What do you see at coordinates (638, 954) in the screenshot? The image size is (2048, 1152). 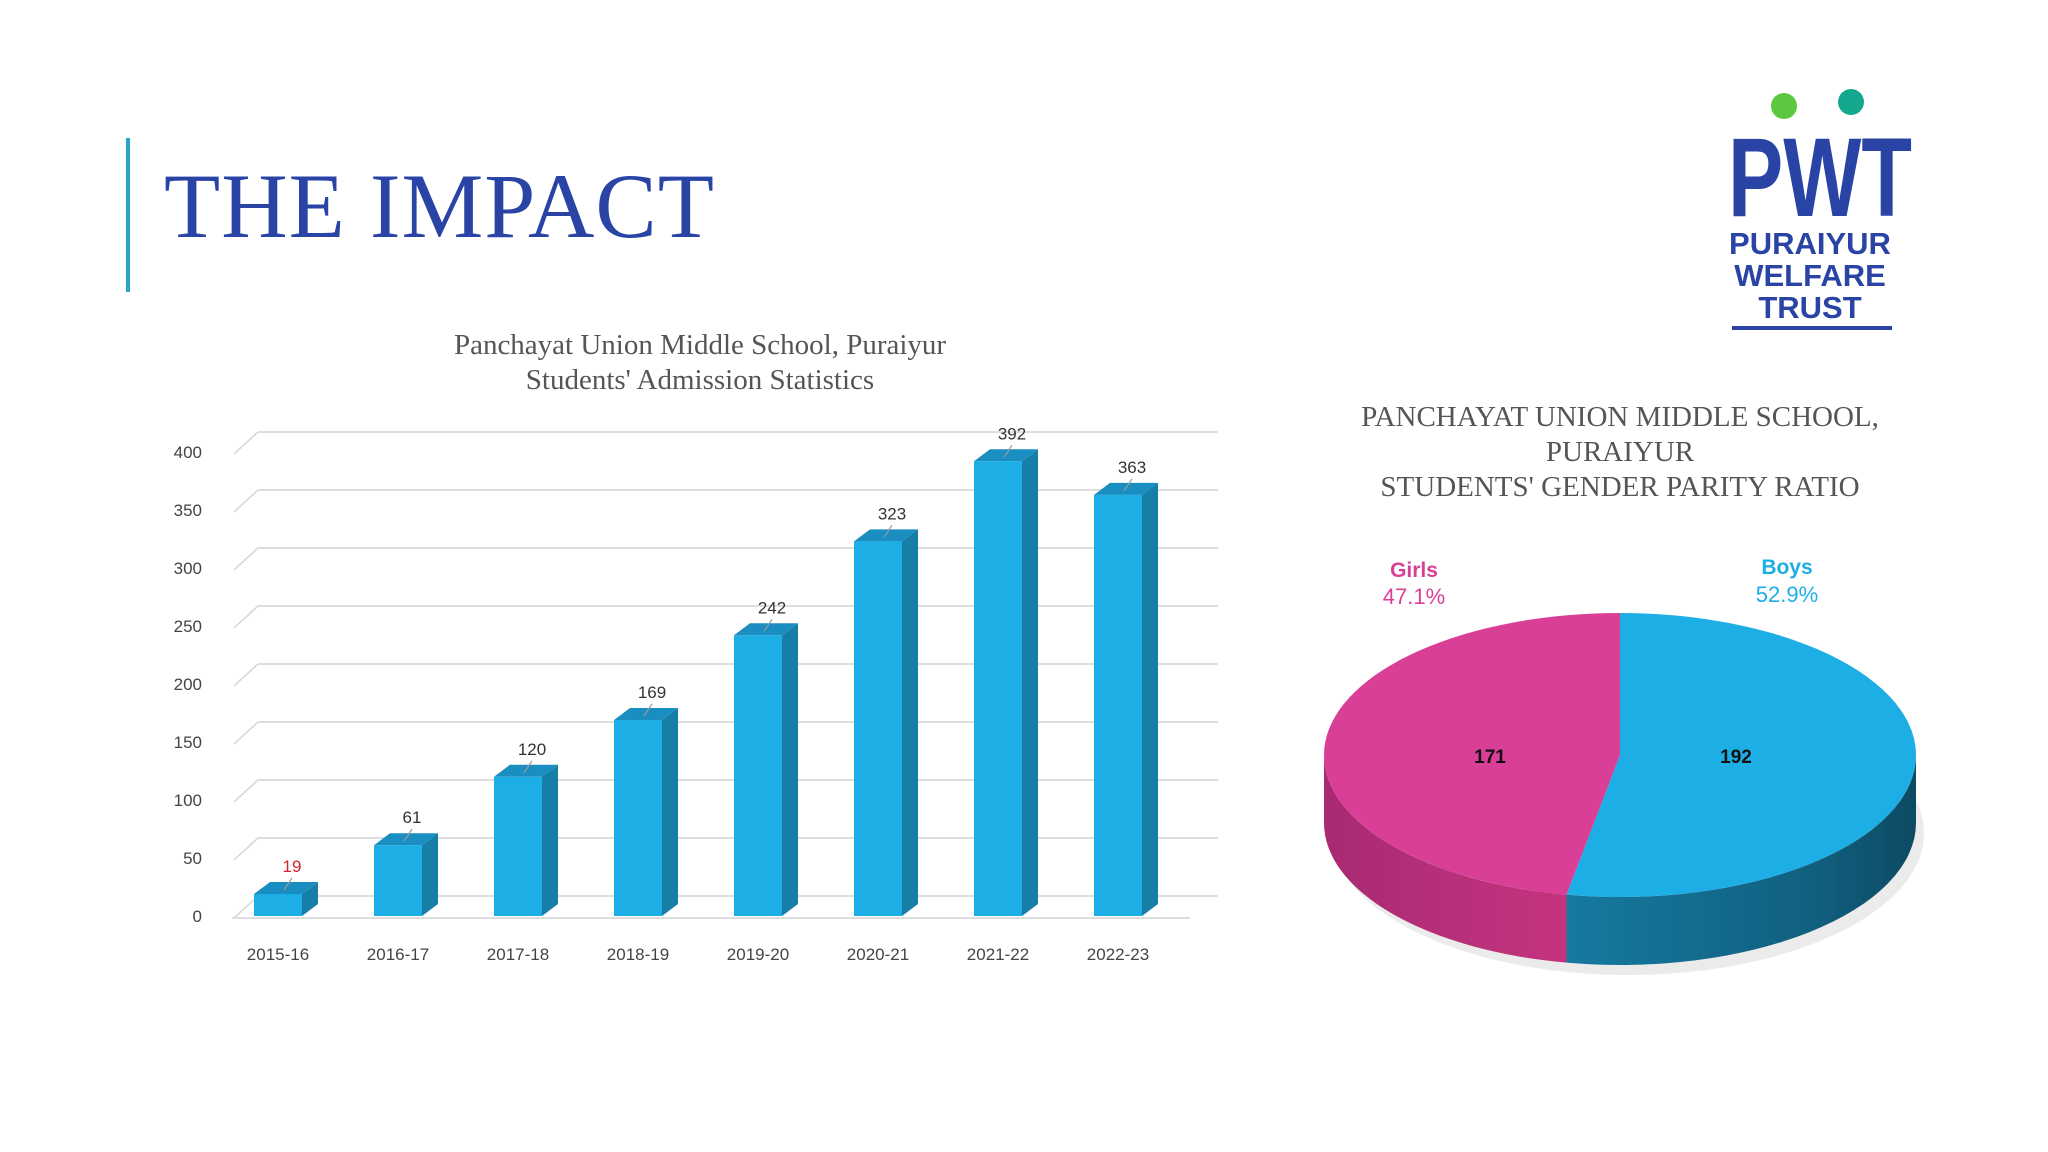 I see `x-tick-label: 2018-19` at bounding box center [638, 954].